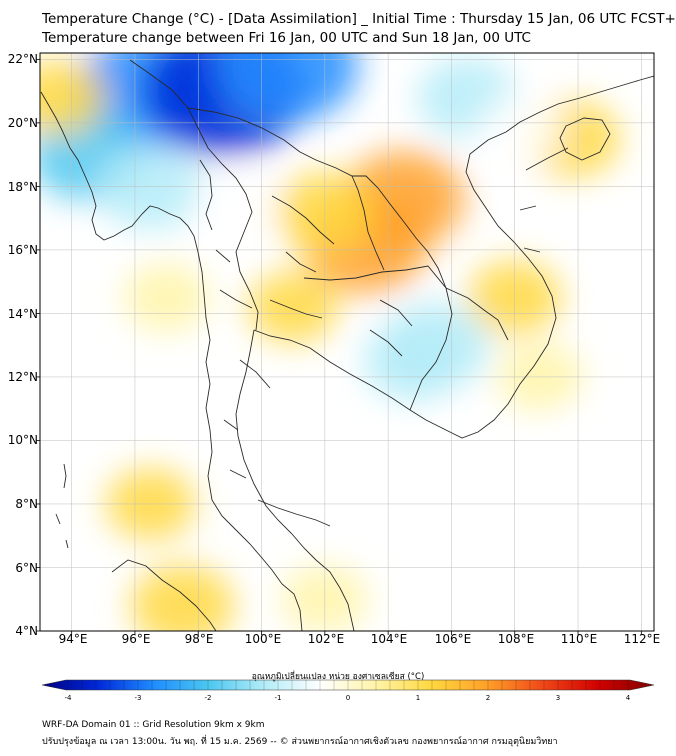 This screenshot has width=676, height=756. What do you see at coordinates (516, 639) in the screenshot?
I see `x-tick-label: 108°E` at bounding box center [516, 639].